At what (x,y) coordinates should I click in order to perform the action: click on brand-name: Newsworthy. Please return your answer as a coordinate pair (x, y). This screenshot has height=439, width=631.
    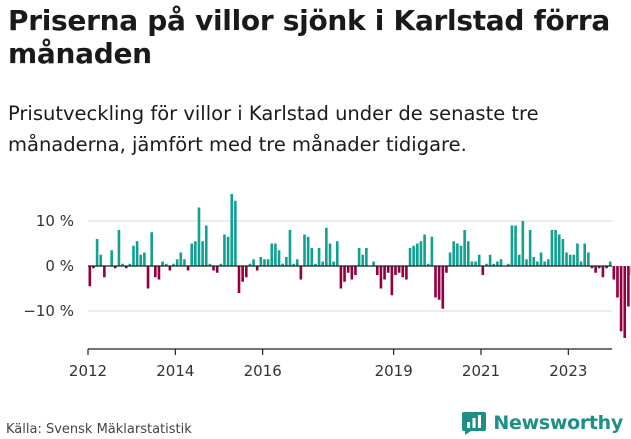
    Looking at the image, I should click on (558, 423).